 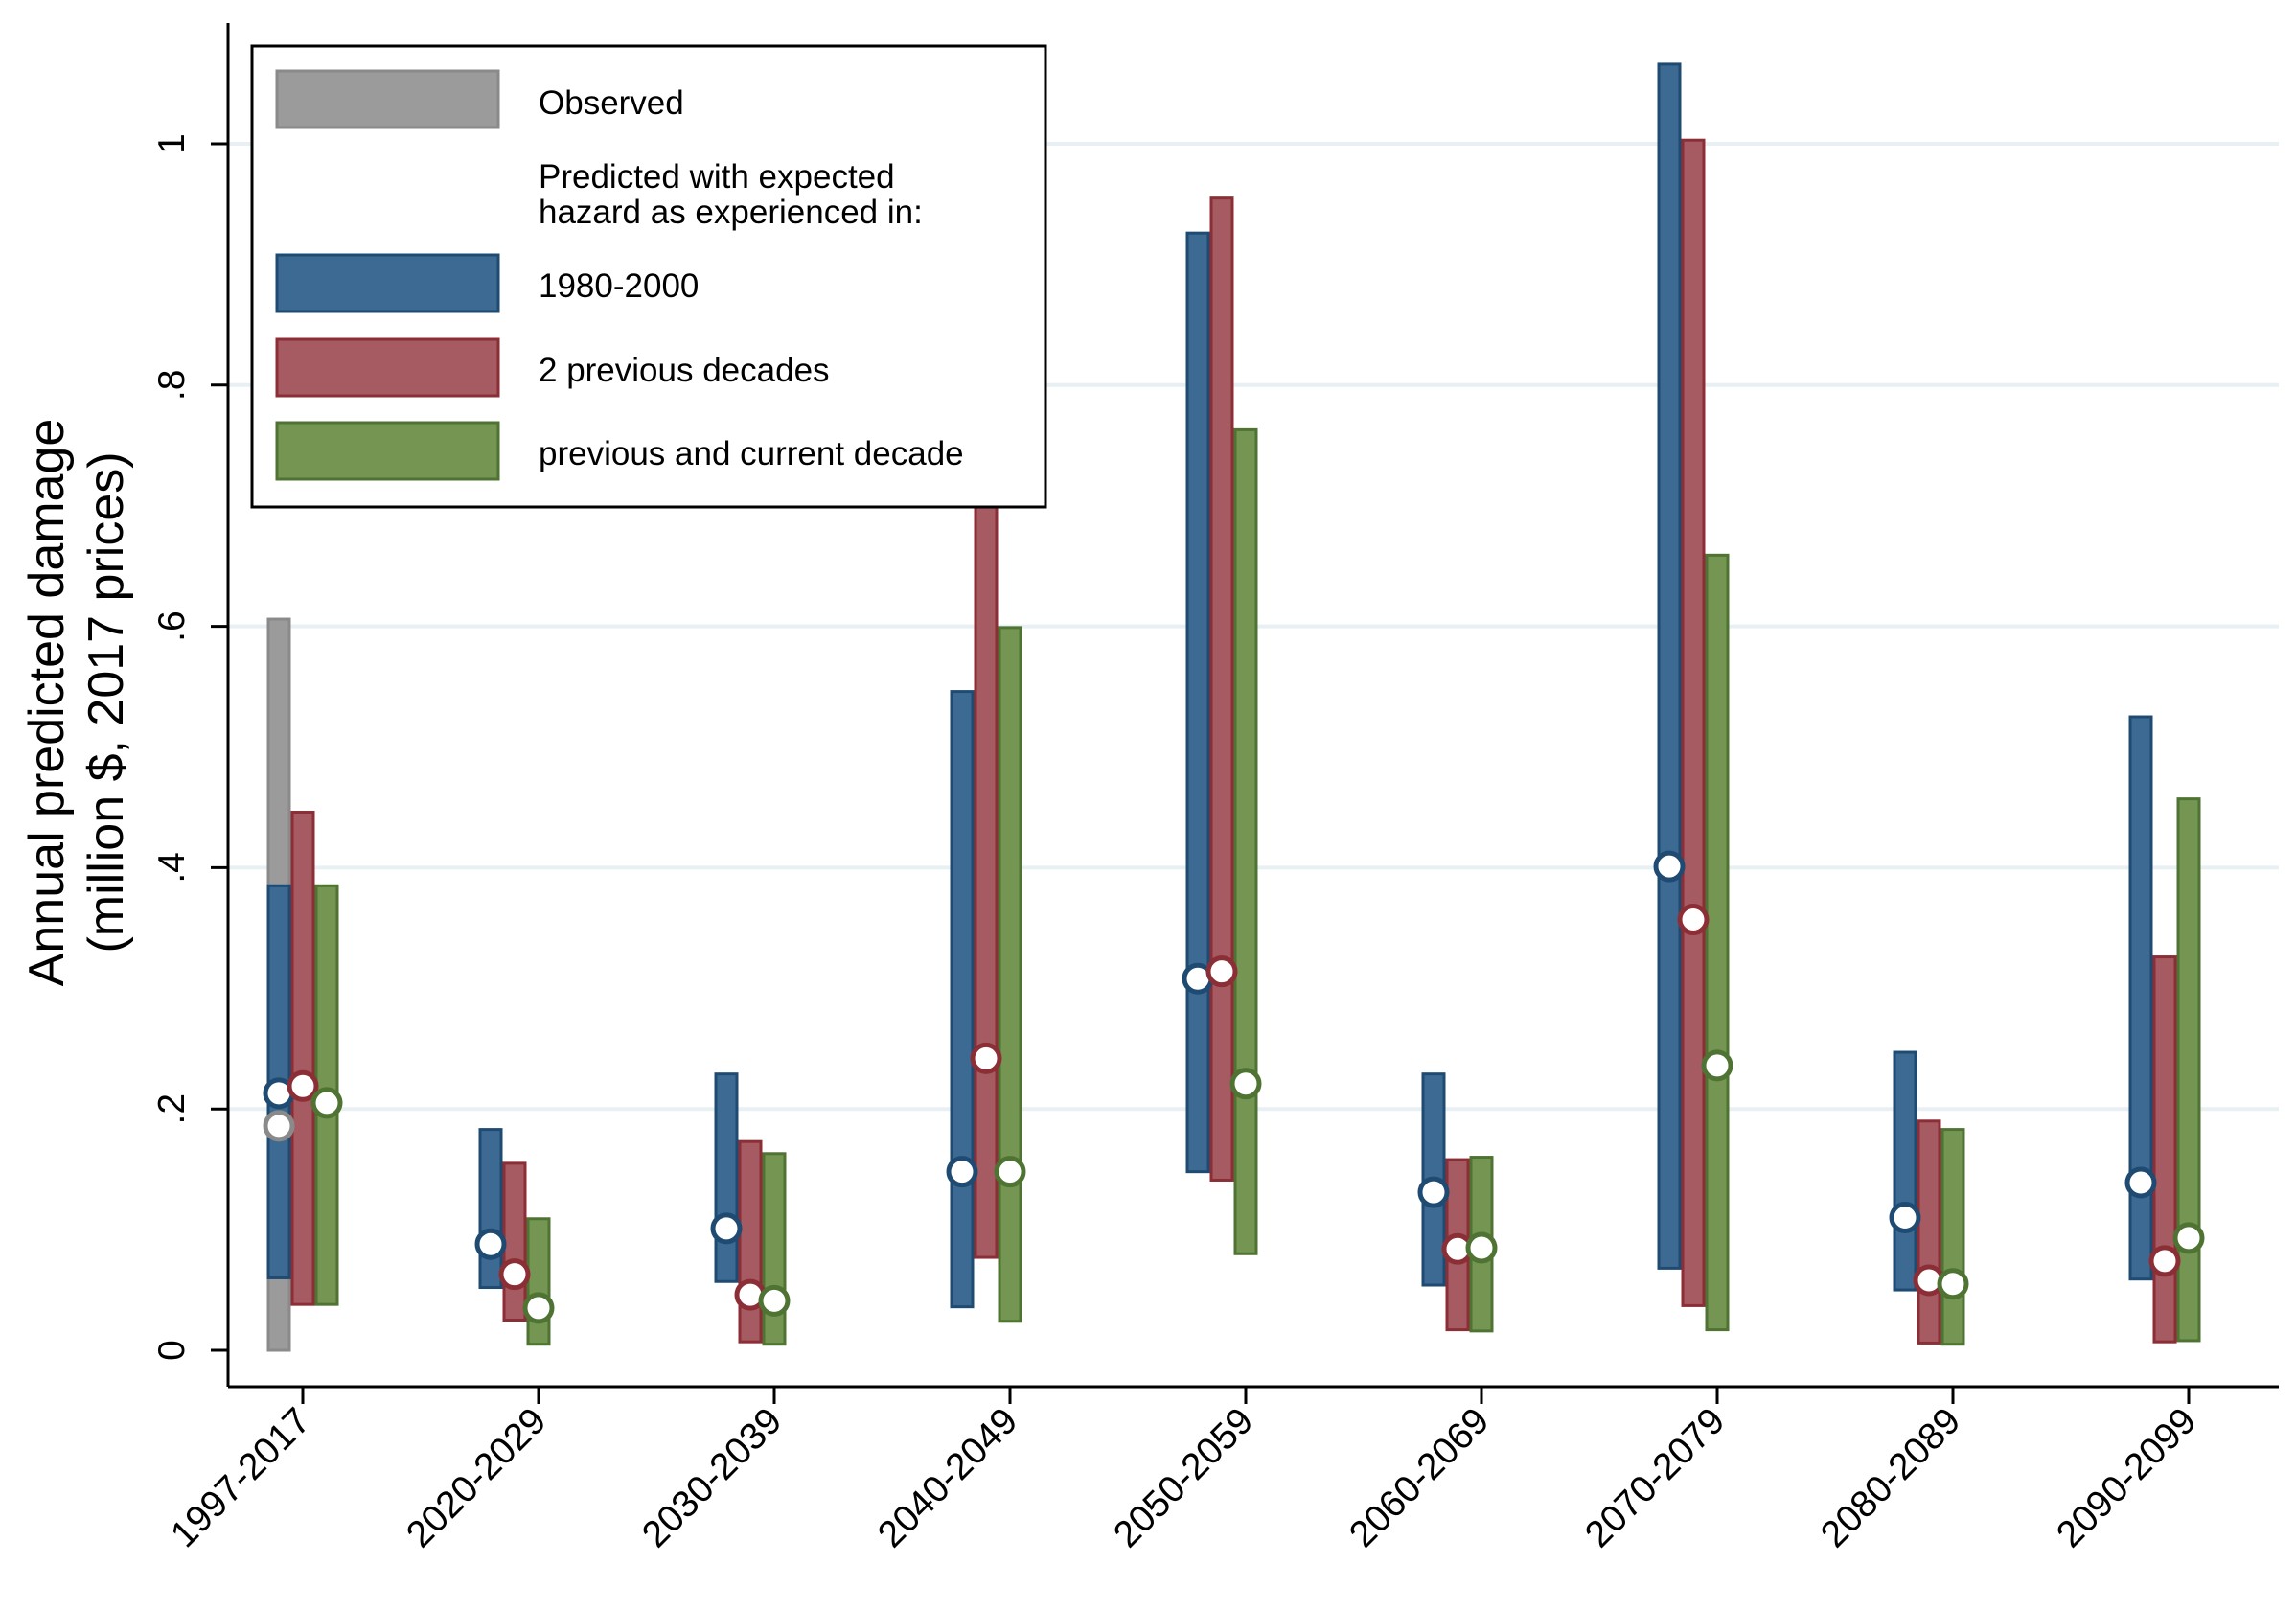 What do you see at coordinates (726, 1177) in the screenshot?
I see `bar-1980-2000-2030-2039` at bounding box center [726, 1177].